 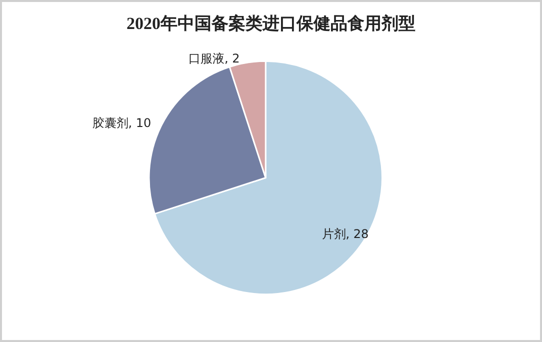 I want to click on data-label: , 28, so click(x=357, y=233).